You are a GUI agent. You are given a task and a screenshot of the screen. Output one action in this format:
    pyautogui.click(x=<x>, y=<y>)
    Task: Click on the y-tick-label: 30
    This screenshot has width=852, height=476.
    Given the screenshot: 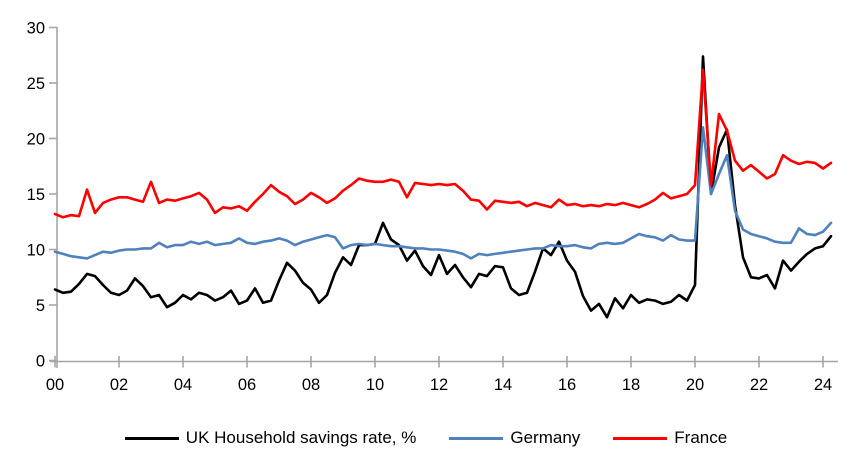 What is the action you would take?
    pyautogui.click(x=36, y=29)
    